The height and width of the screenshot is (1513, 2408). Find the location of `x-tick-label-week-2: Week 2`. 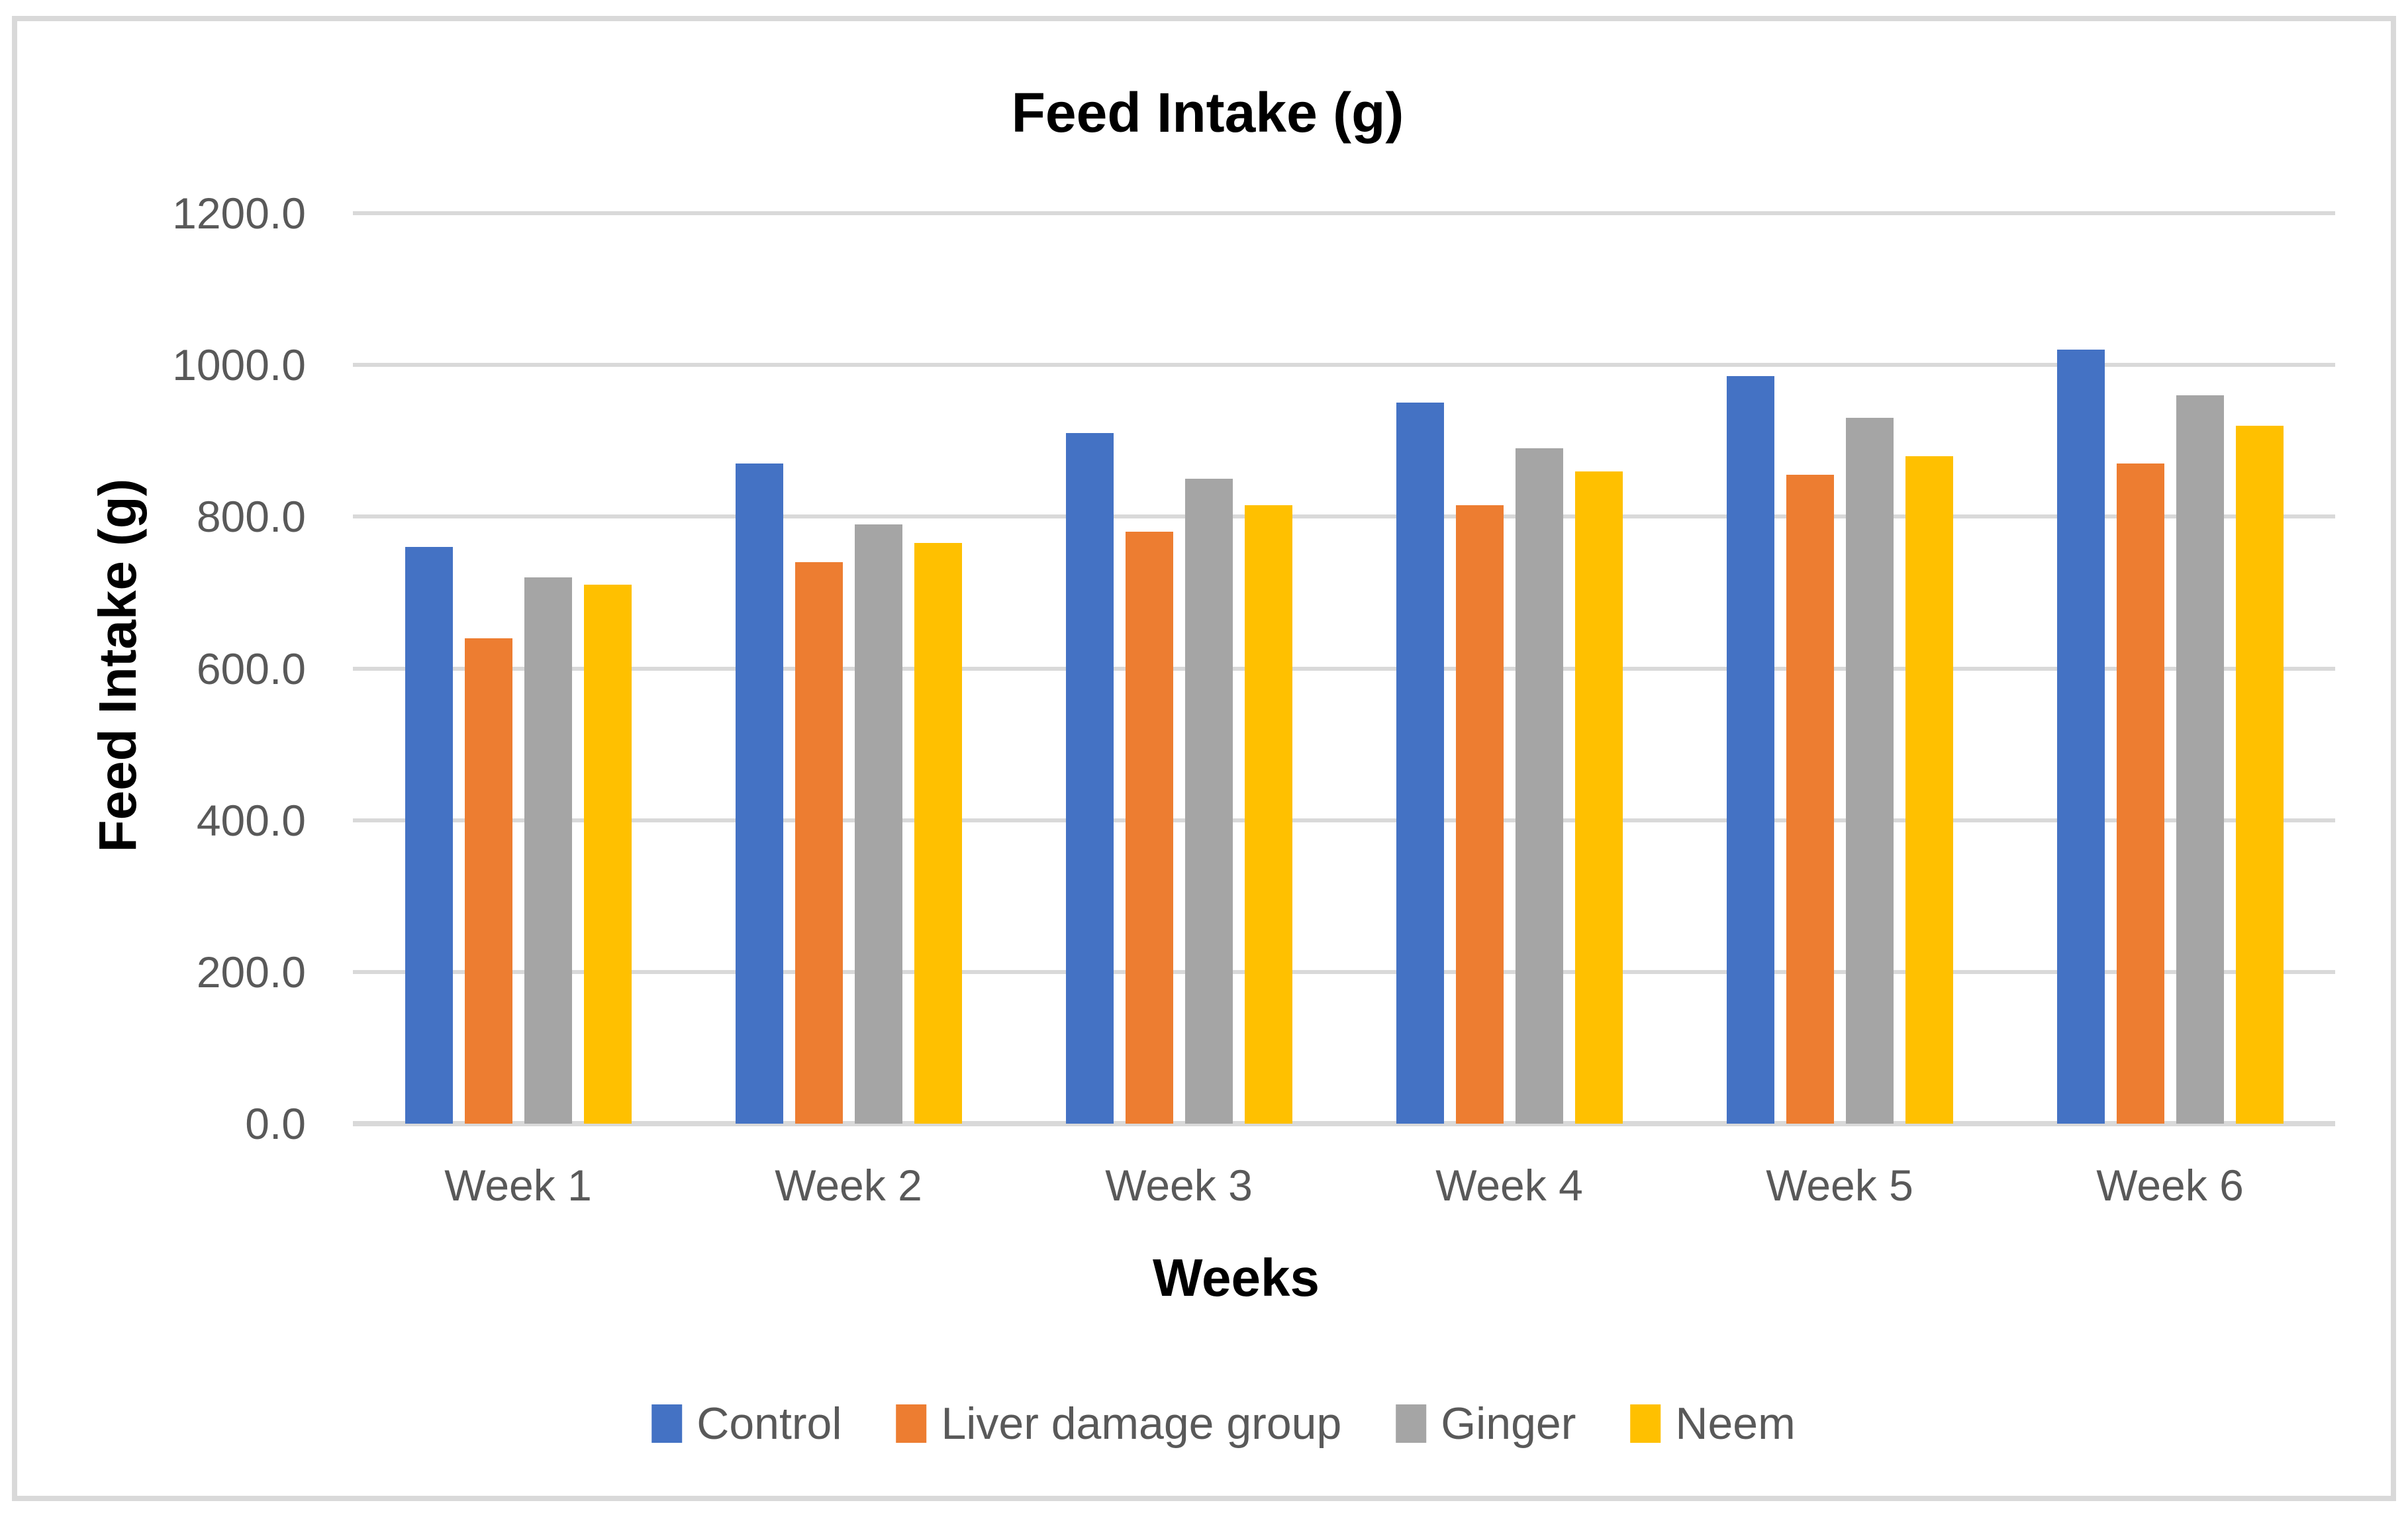

x-tick-label-week-2: Week 2 is located at coordinates (848, 1185).